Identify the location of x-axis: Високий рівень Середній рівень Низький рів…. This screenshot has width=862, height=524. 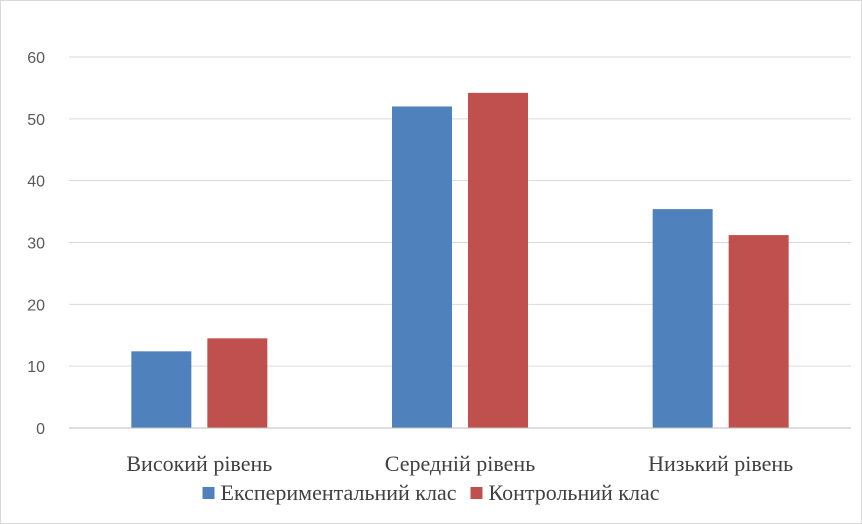
(460, 451).